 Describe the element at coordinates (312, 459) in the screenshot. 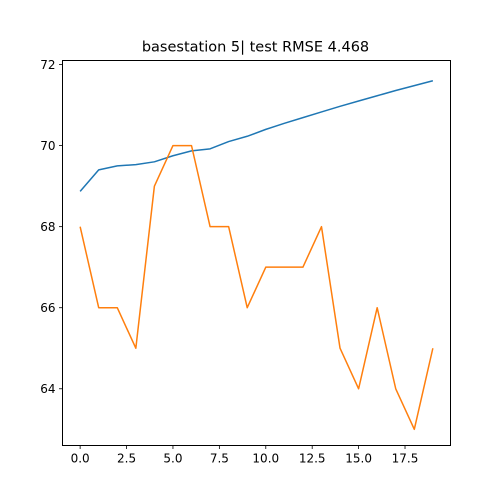

I see `x-tick-label: 12.5` at that location.